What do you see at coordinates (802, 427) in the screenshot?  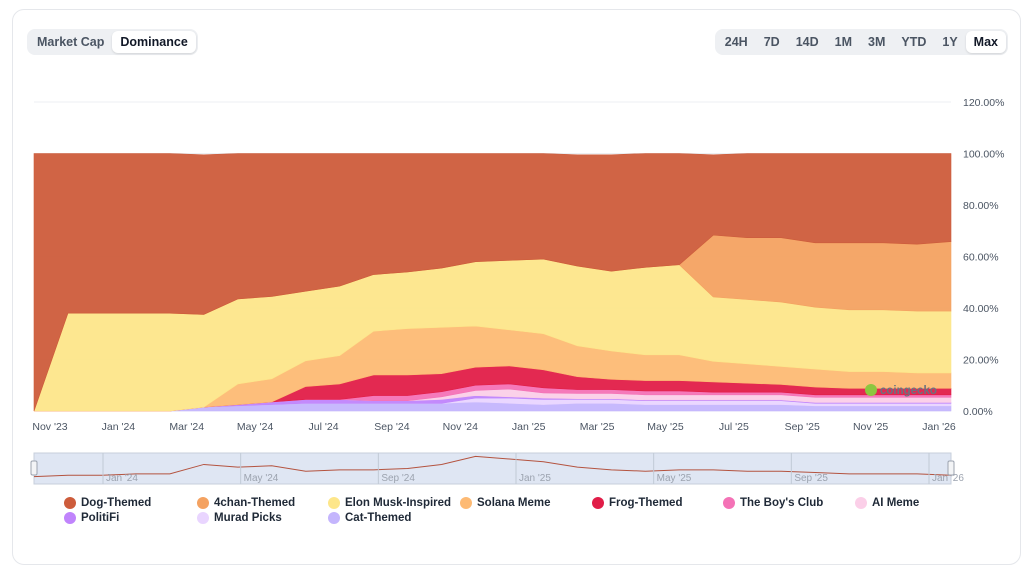 I see `x-tick-label: Sep '25` at bounding box center [802, 427].